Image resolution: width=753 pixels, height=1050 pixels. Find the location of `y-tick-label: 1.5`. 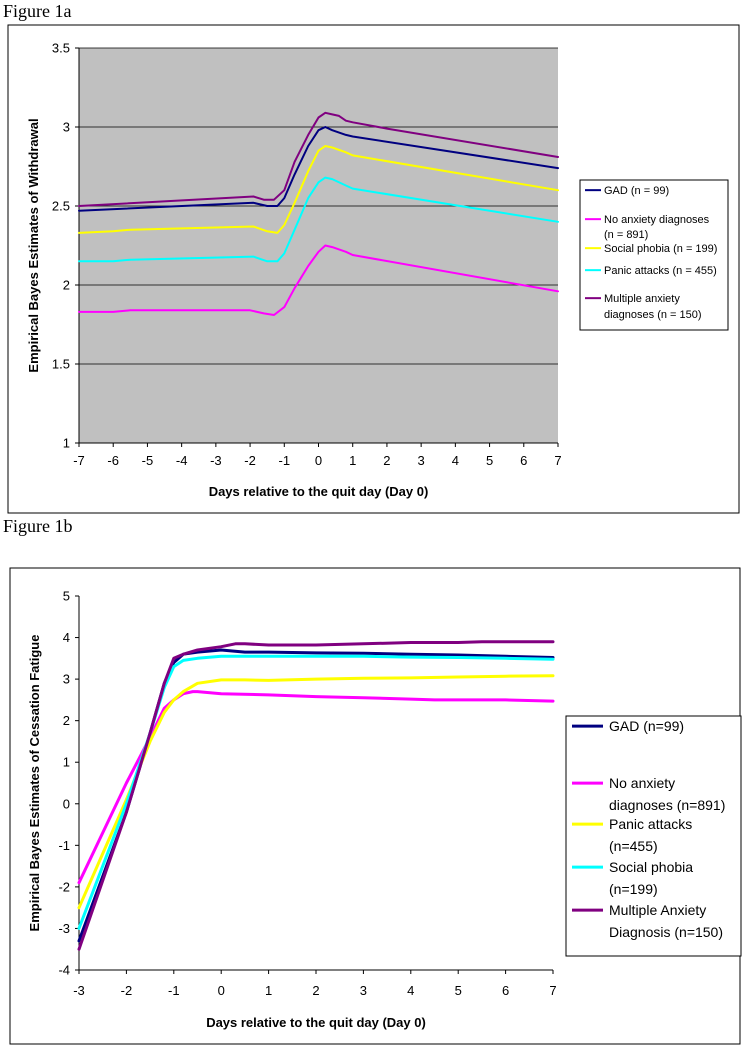

y-tick-label: 1.5 is located at coordinates (61, 364).